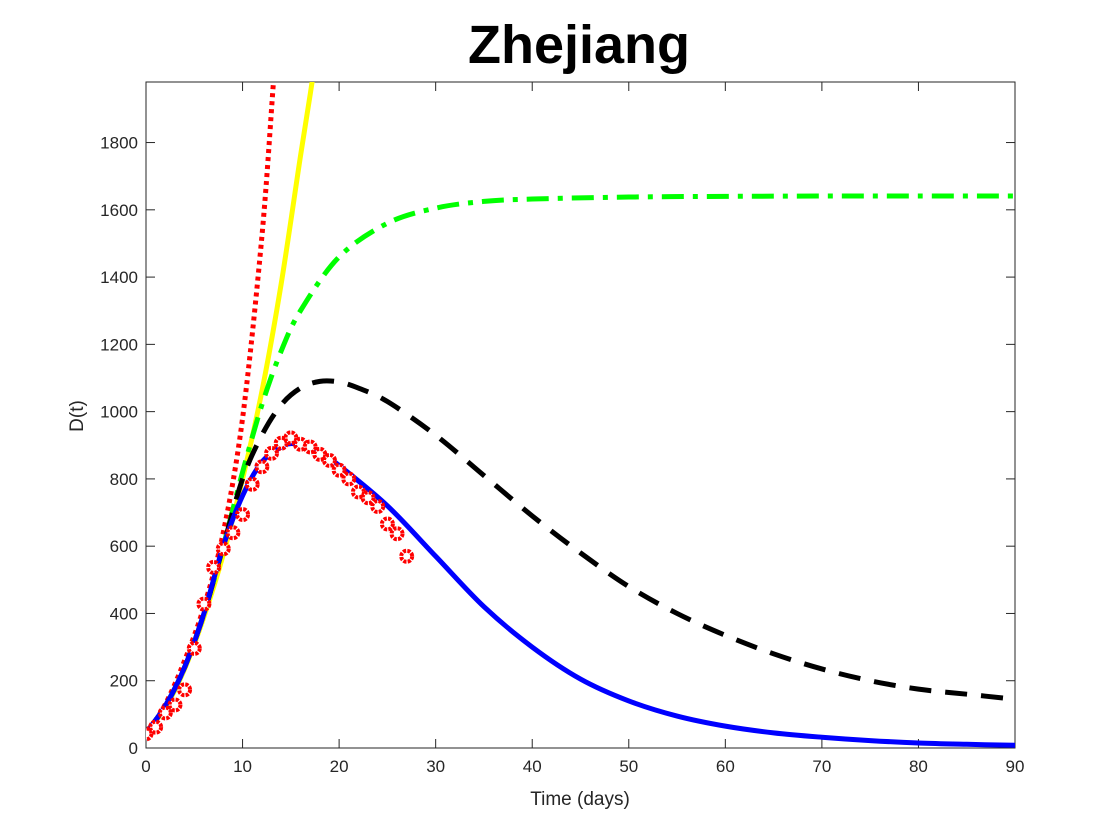 The width and height of the screenshot is (1120, 840). Describe the element at coordinates (339, 766) in the screenshot. I see `x-tick-label: 20` at that location.